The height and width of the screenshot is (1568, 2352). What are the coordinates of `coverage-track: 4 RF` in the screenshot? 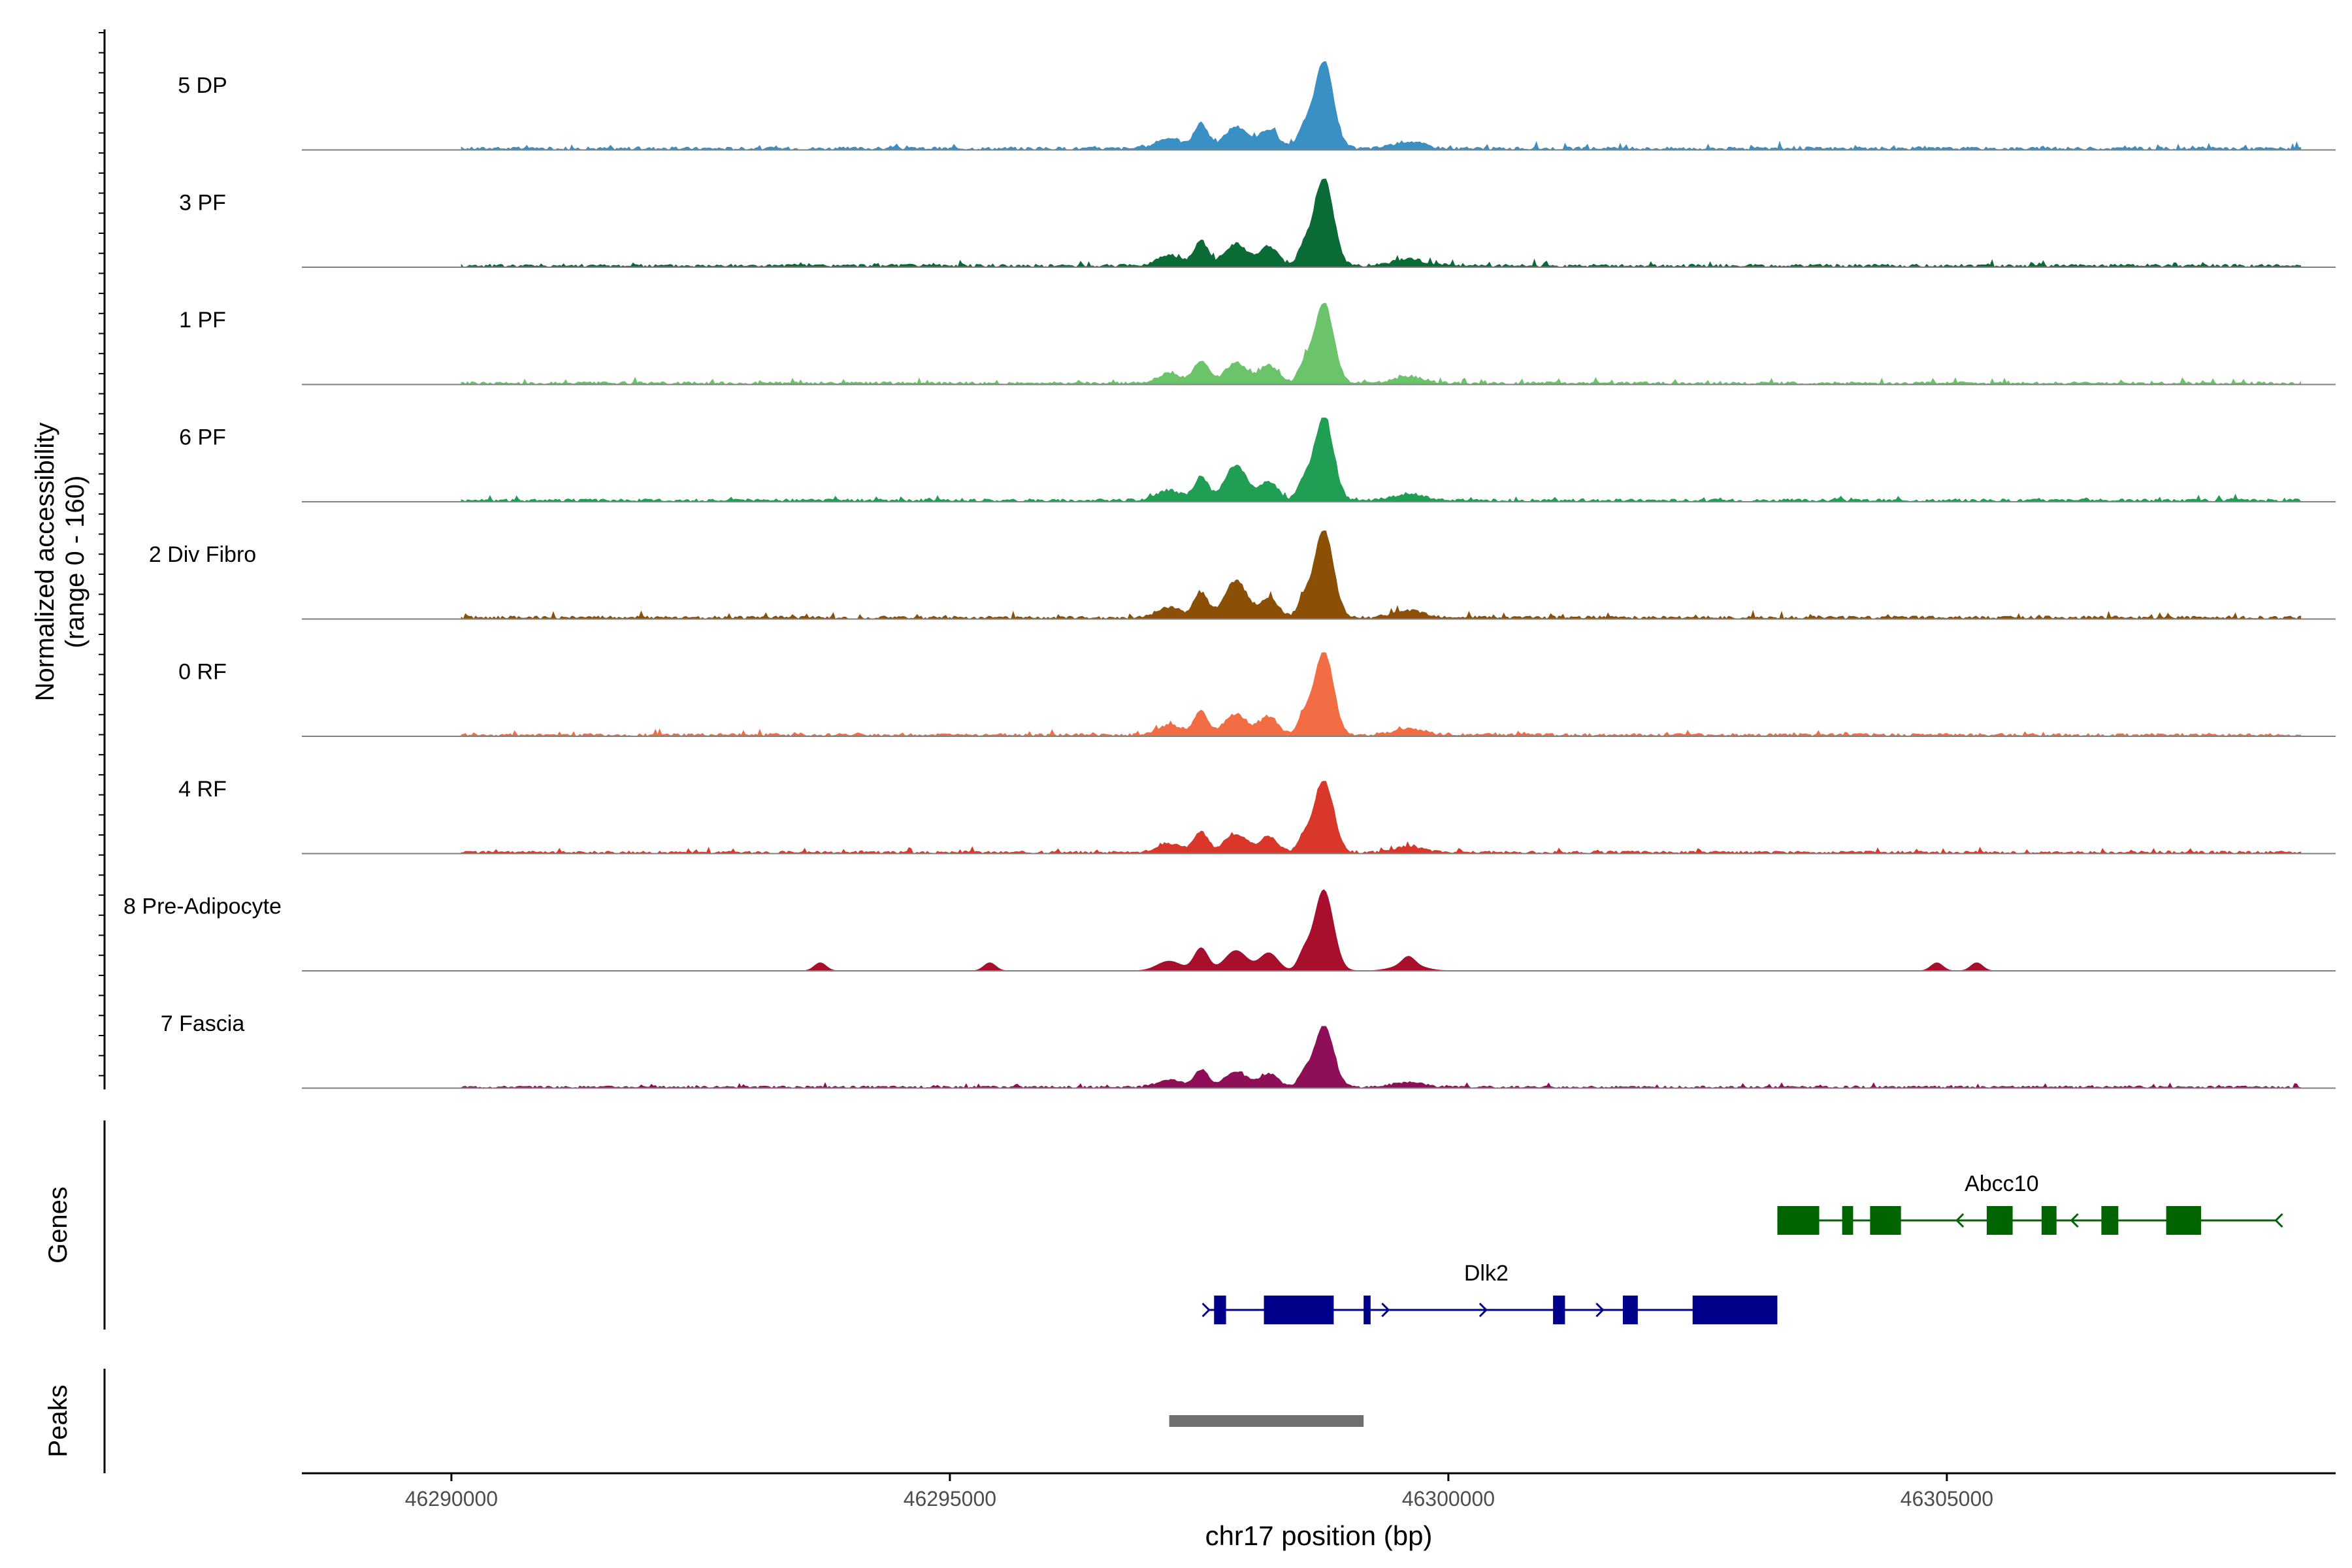 It's located at (1257, 816).